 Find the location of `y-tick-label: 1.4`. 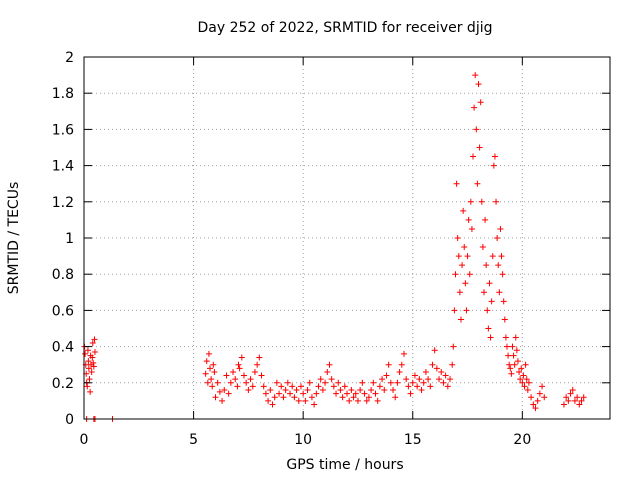

y-tick-label: 1.4 is located at coordinates (63, 167).